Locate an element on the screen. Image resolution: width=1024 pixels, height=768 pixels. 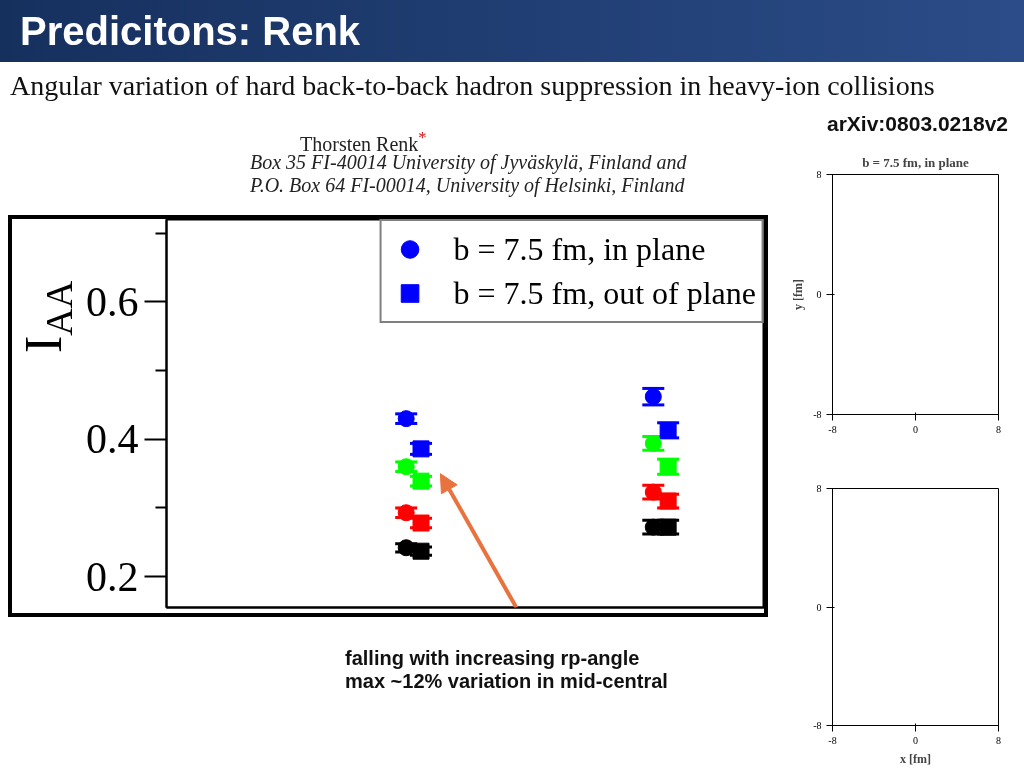
chart-subtitle: Angular variation of hard back-to-back hadron suppression in heavy-ion collisions is located at coordinates (472, 86).